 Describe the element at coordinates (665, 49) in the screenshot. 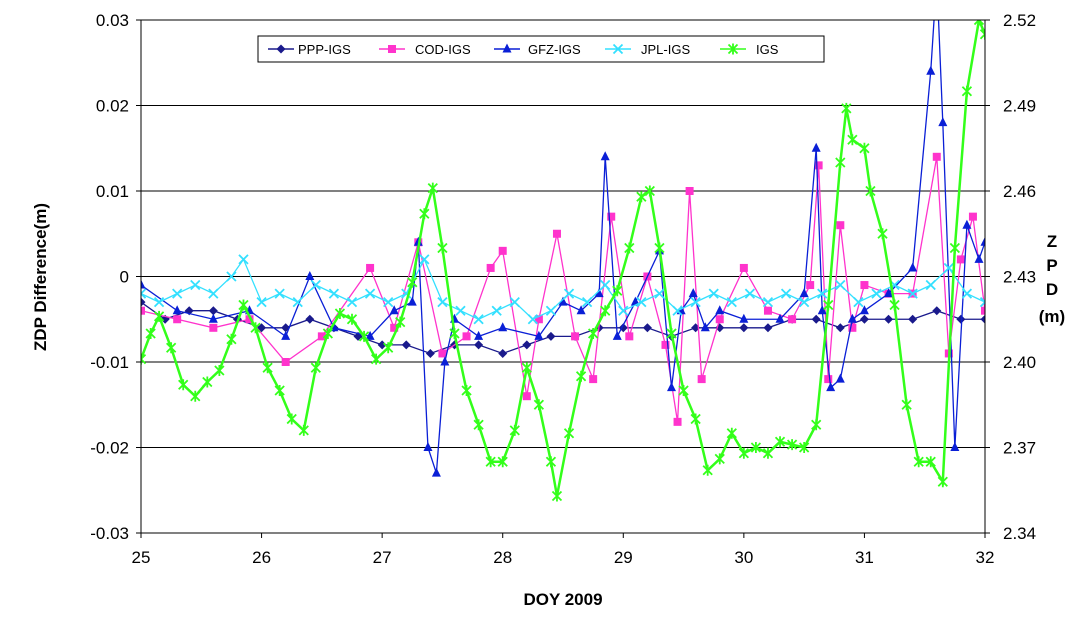

I see `legend-label: JPL-IGS` at that location.